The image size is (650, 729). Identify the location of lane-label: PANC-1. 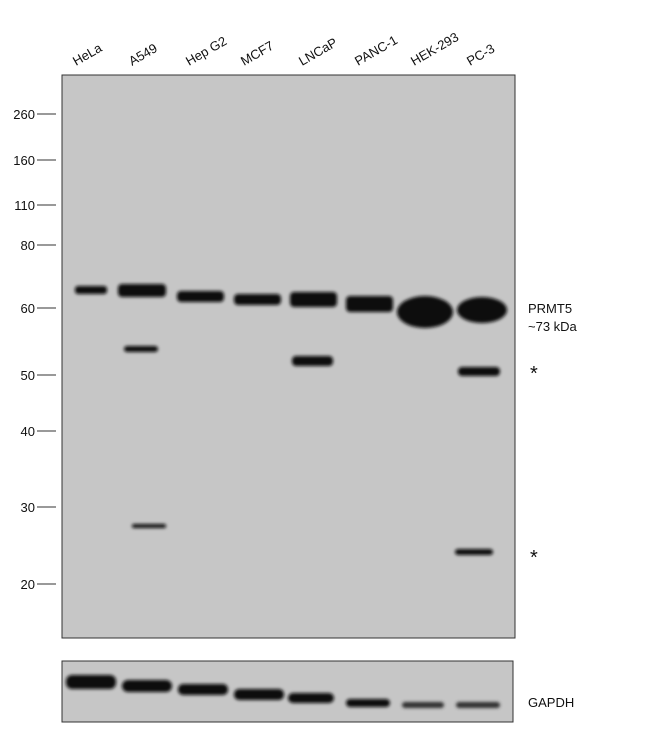
(376, 50).